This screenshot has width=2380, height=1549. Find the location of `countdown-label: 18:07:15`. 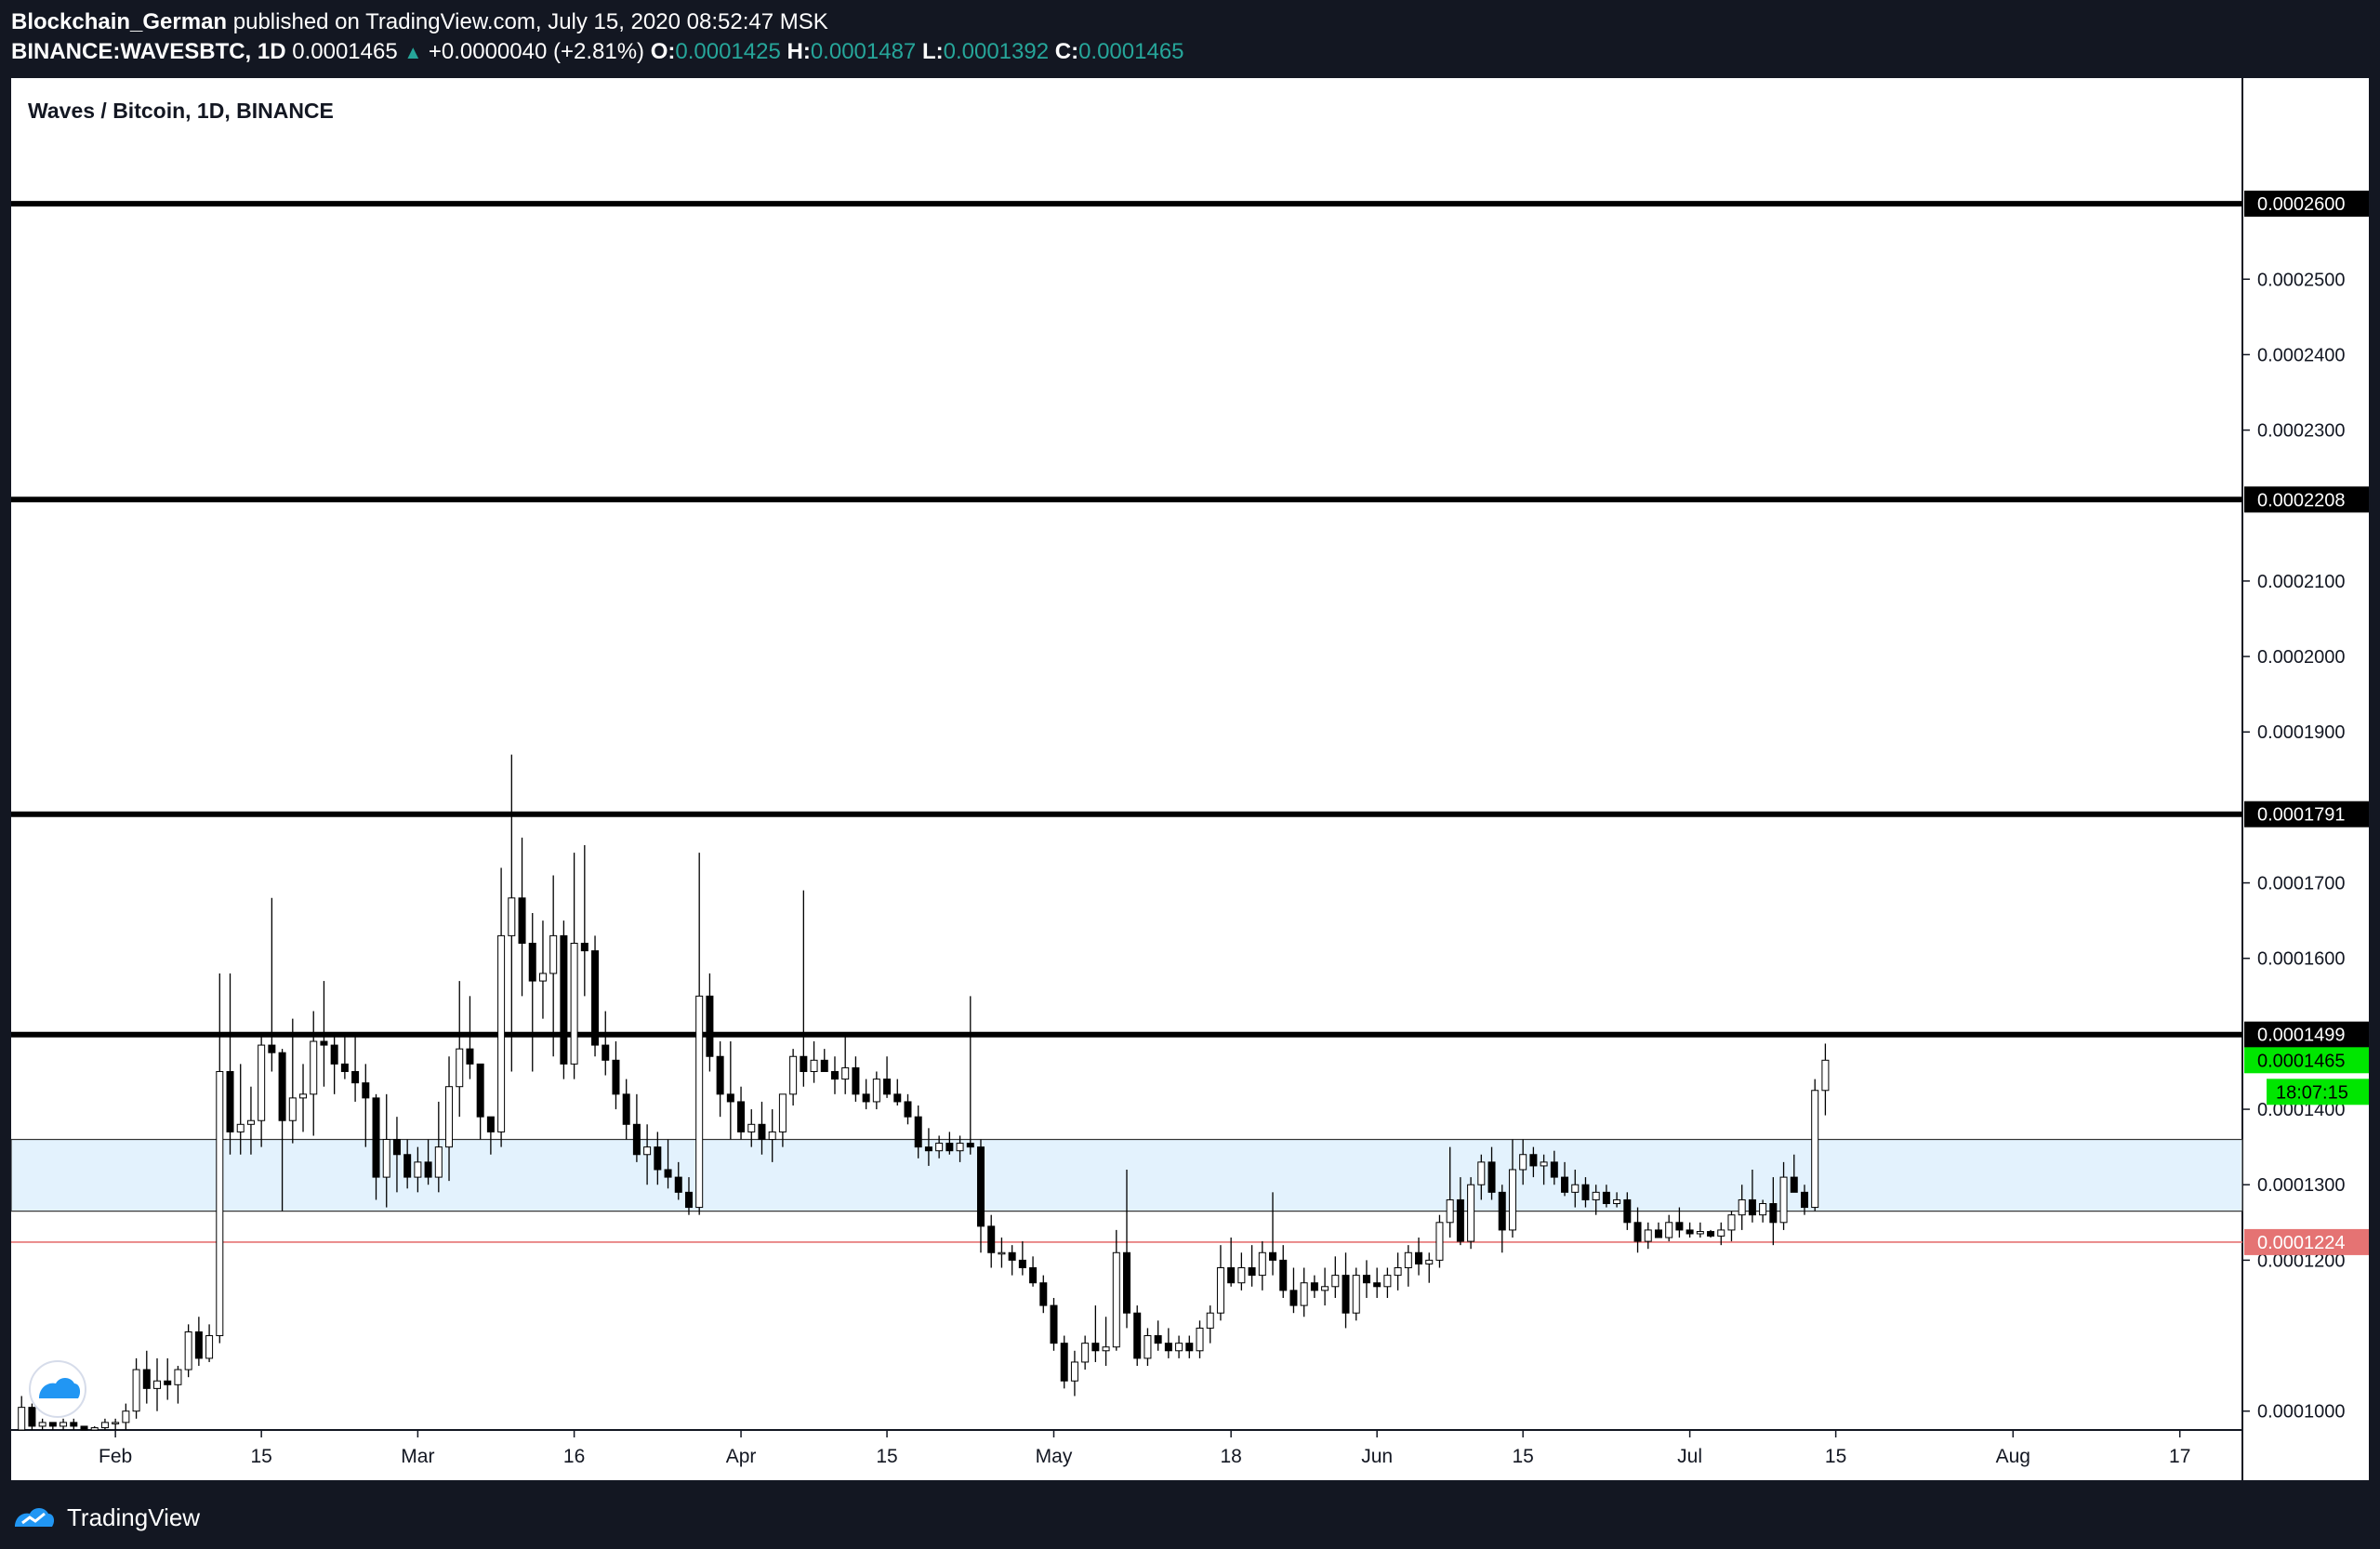

countdown-label: 18:07:15 is located at coordinates (2312, 1092).